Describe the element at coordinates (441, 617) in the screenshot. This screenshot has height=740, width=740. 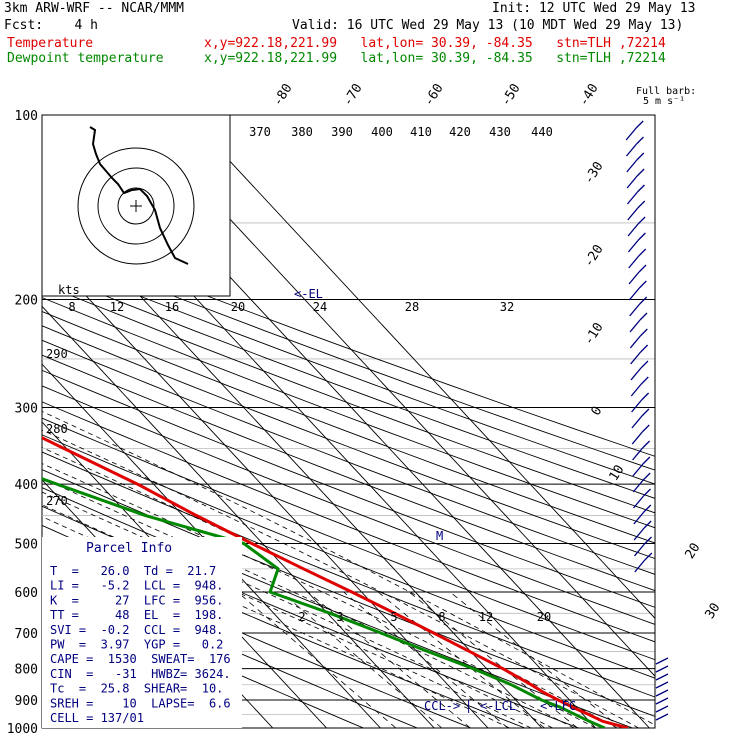
I see `mixing-ratio-label-8: 8` at that location.